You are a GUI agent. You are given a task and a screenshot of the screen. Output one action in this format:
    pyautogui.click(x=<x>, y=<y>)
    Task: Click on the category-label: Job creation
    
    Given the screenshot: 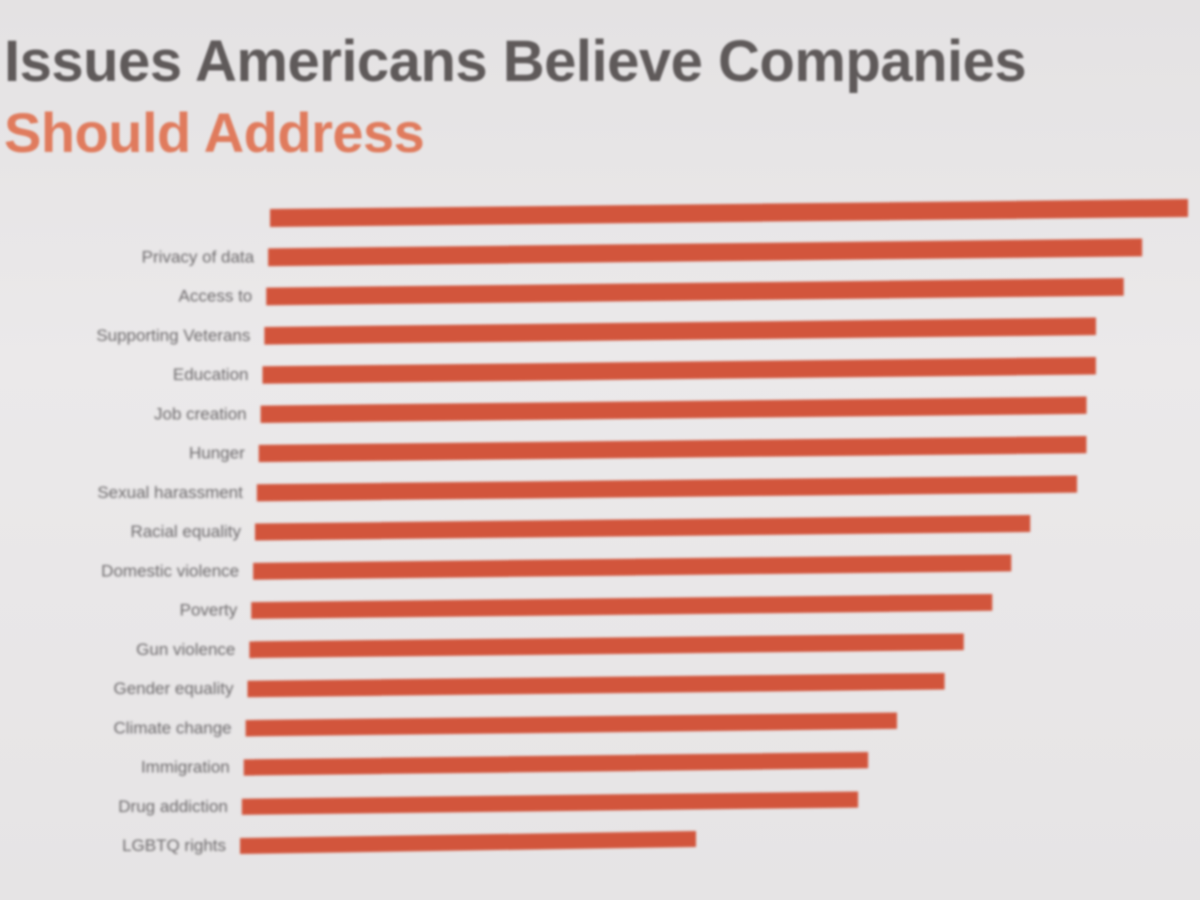 What is the action you would take?
    pyautogui.click(x=200, y=413)
    